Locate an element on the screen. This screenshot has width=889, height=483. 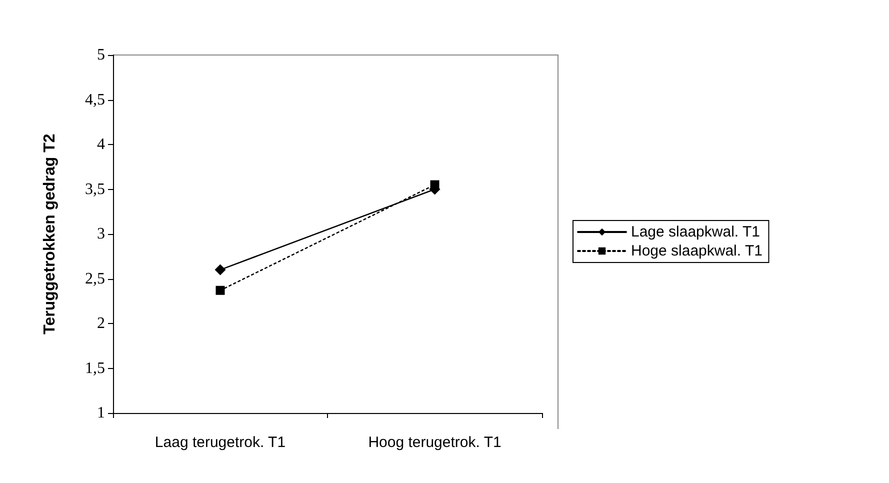
legend-label: Hoge slaapkwal. T1 is located at coordinates (696, 251).